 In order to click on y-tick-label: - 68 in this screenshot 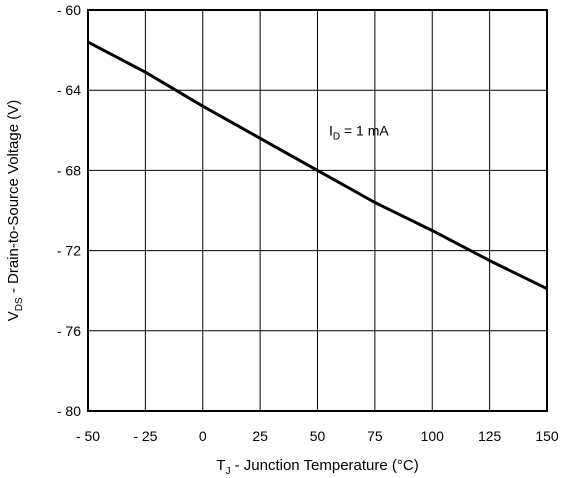, I will do `click(69, 170)`.